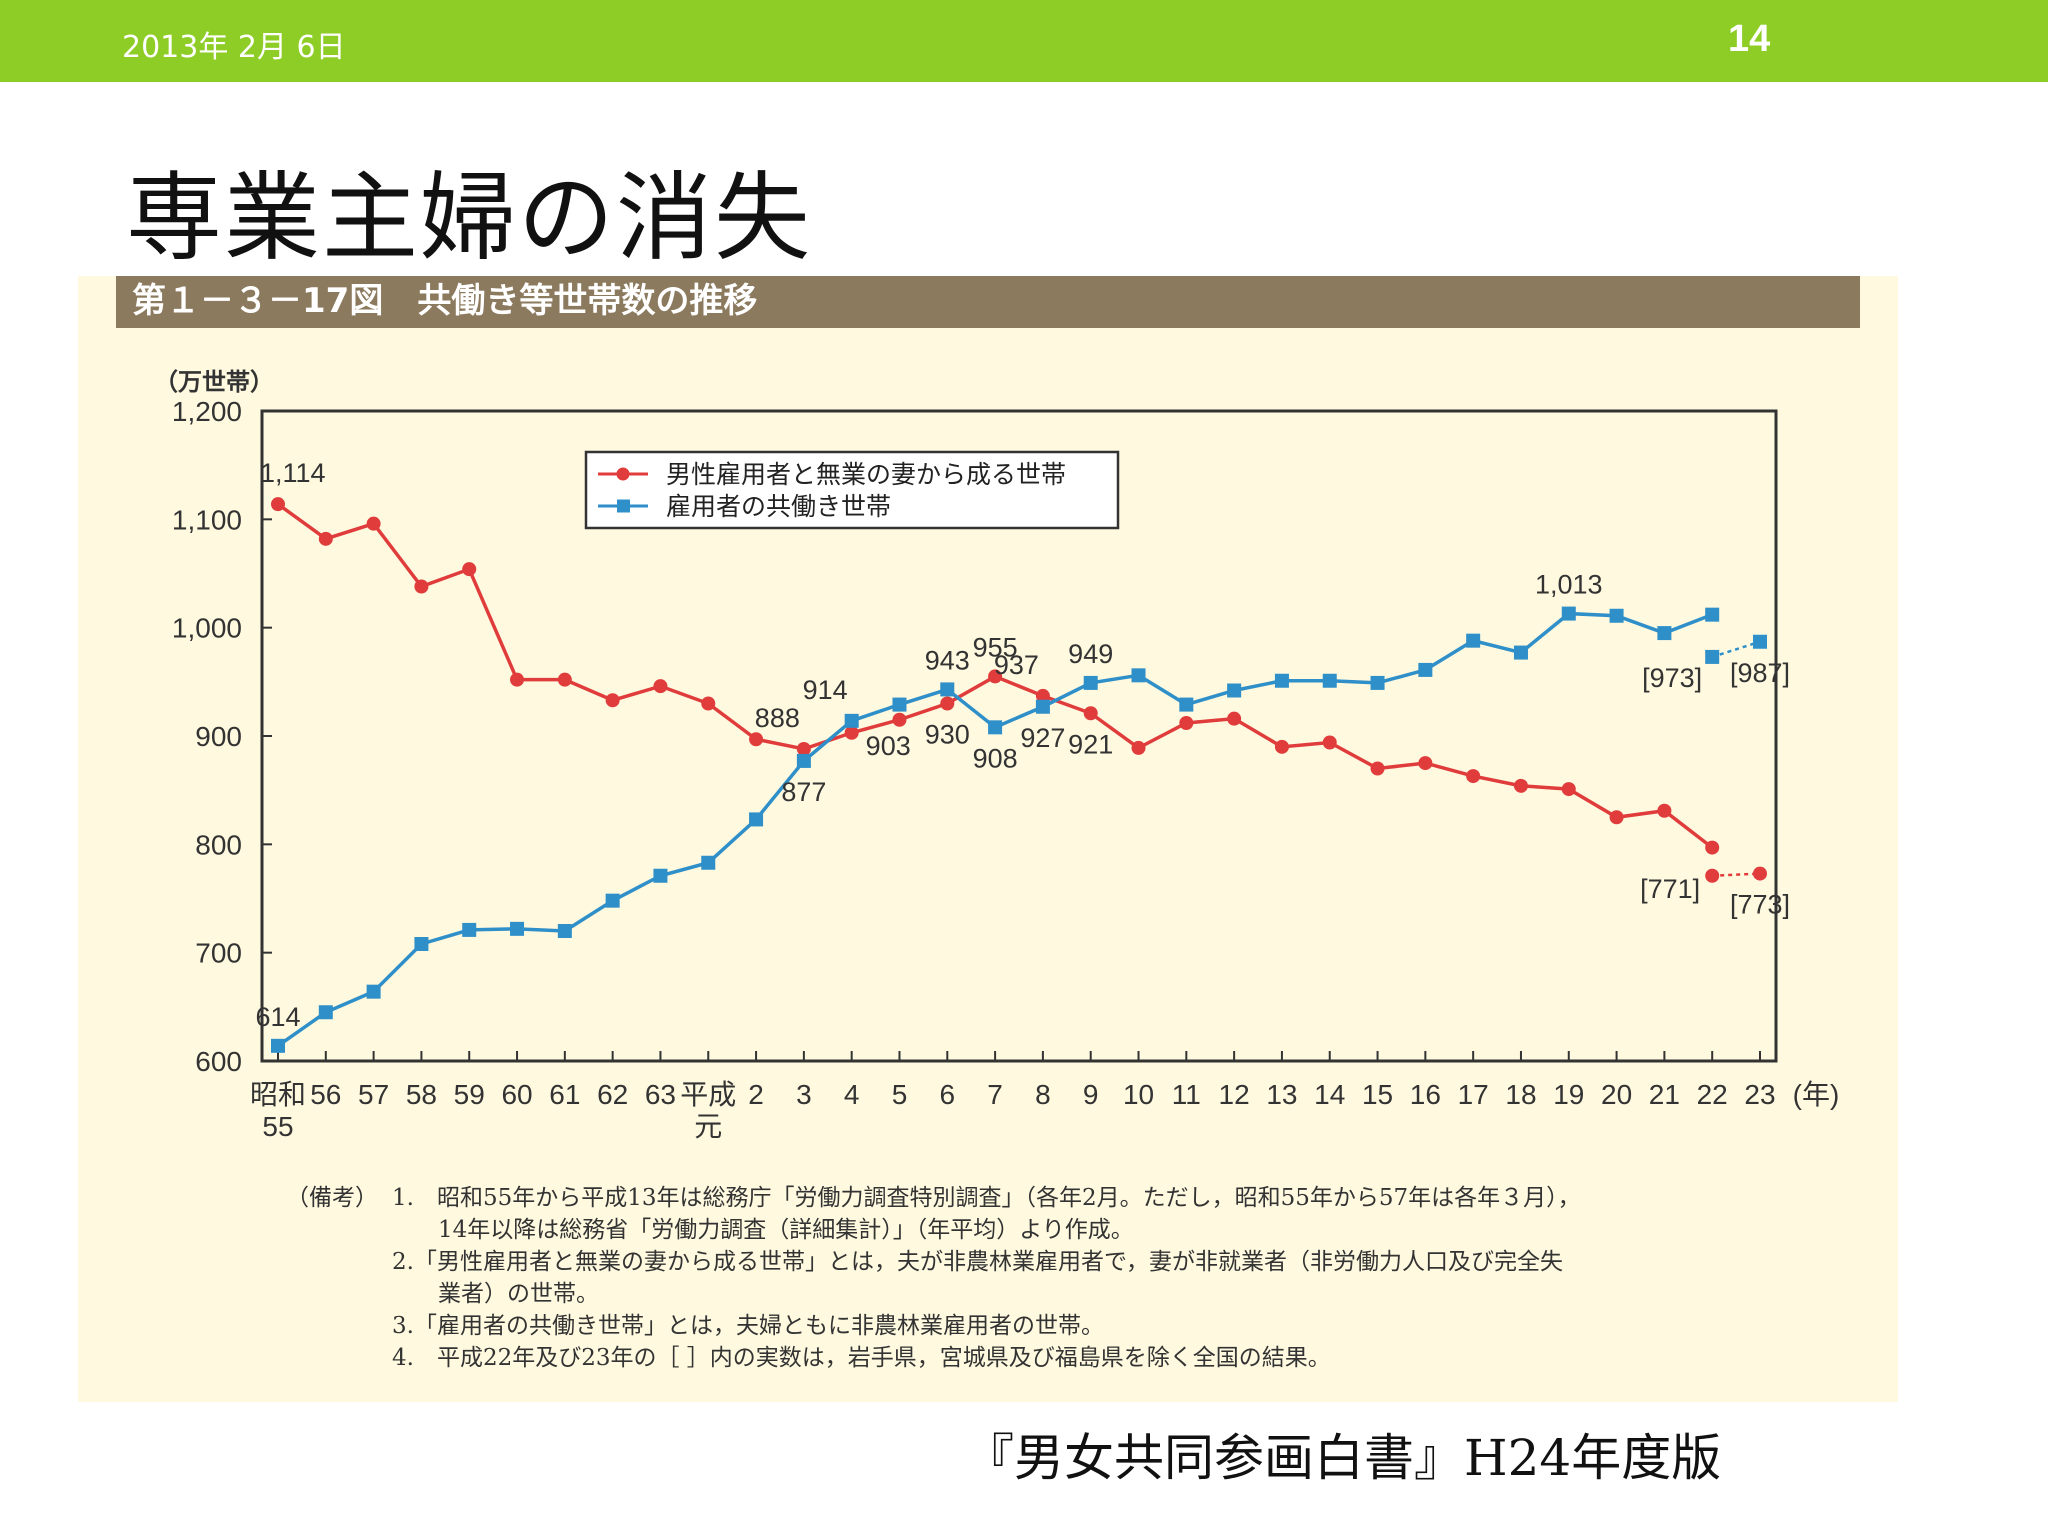 The width and height of the screenshot is (2048, 1536). What do you see at coordinates (778, 507) in the screenshot?
I see `legend-label: 雇用者の共働き世帯` at bounding box center [778, 507].